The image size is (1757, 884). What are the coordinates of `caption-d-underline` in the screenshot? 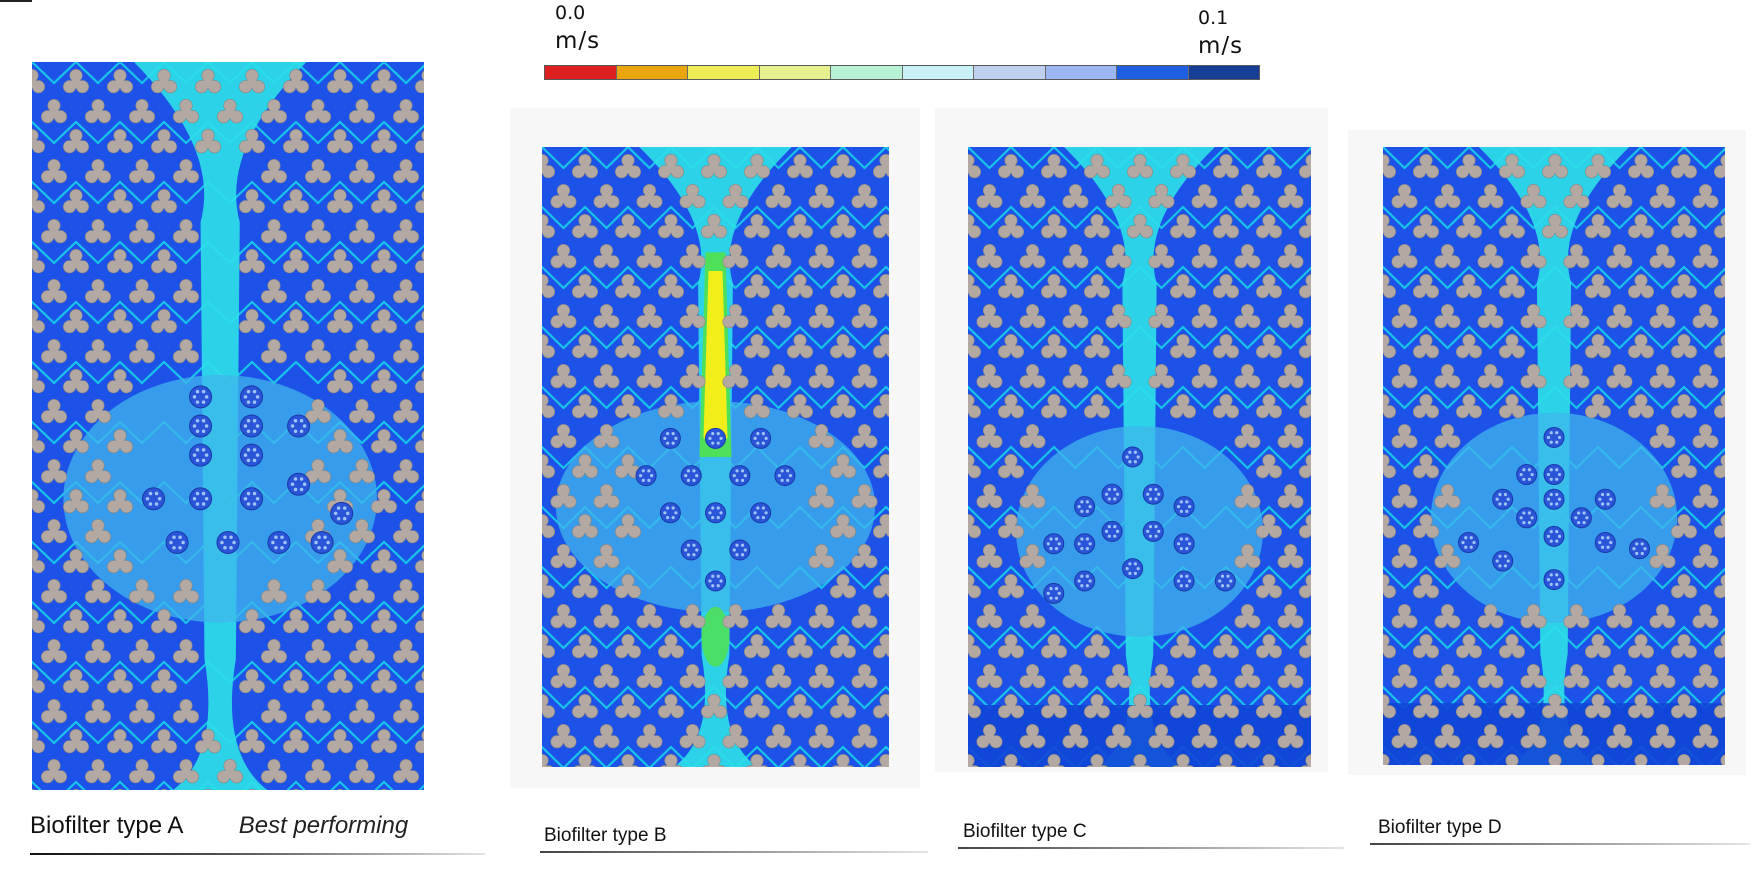 It's located at (1560, 844).